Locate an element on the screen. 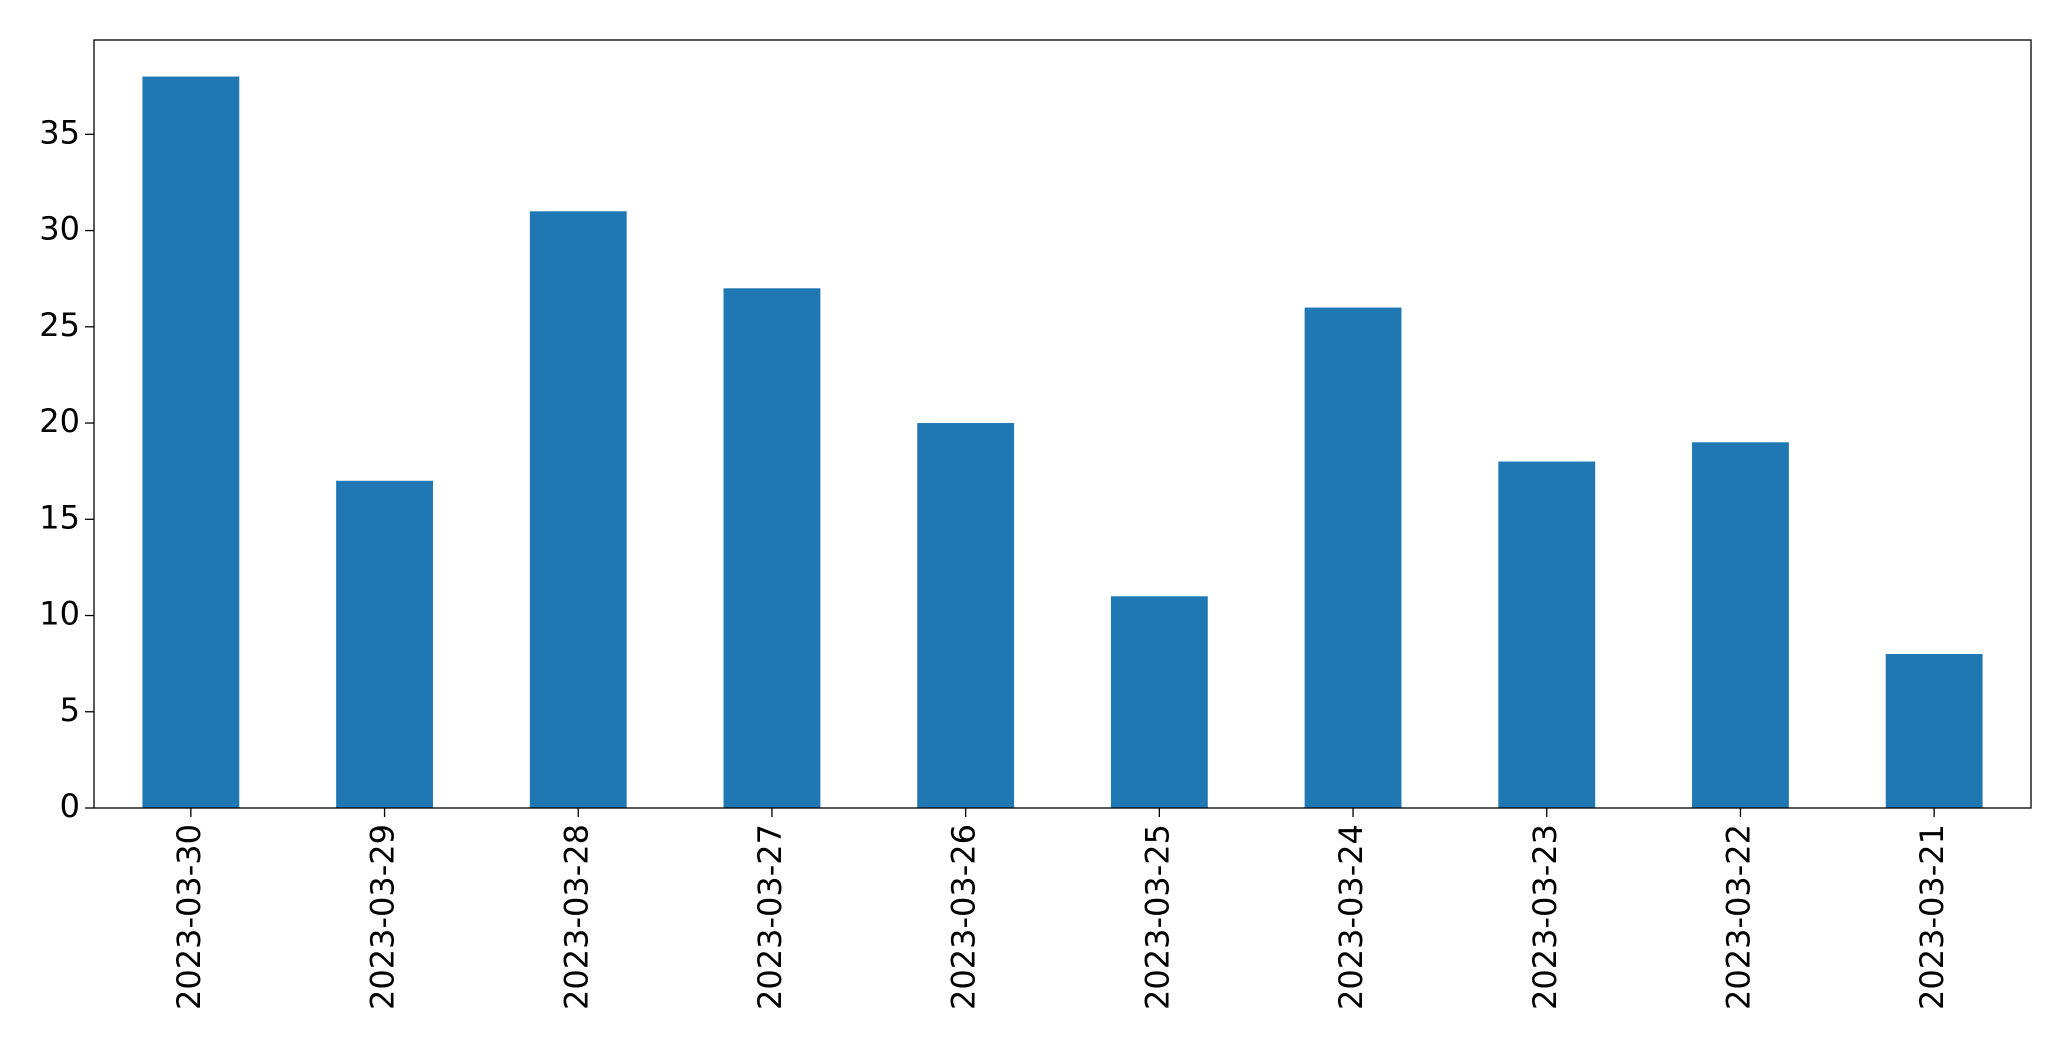 The width and height of the screenshot is (2071, 1061). x-tick-label: 2023-03-28 is located at coordinates (576, 917).